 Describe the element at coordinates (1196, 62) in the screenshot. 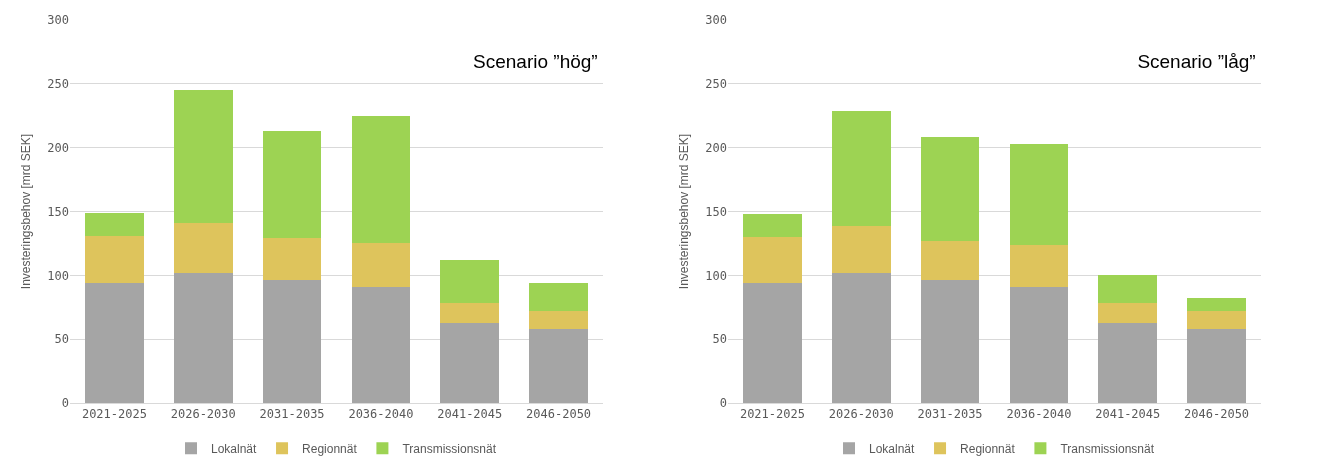

I see `text: Scenario ”låg”` at that location.